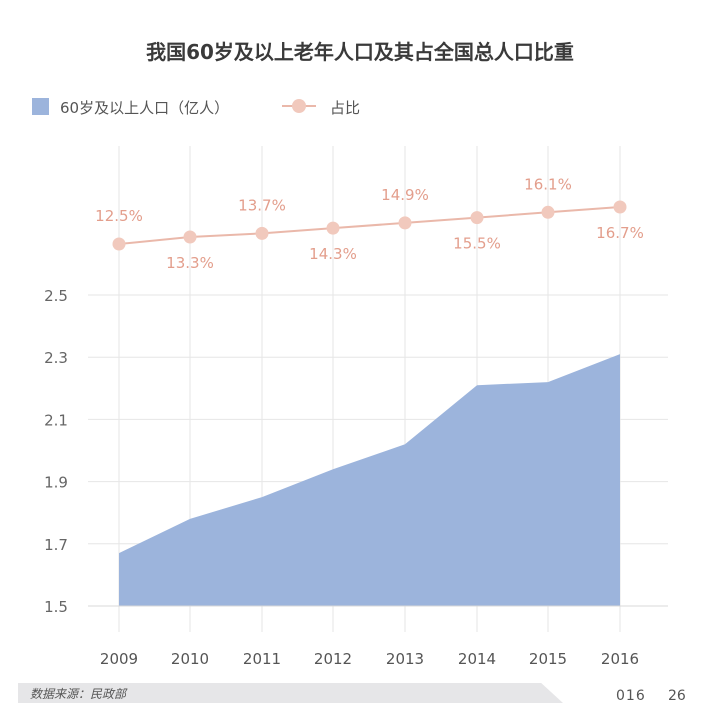 This screenshot has height=721, width=720. What do you see at coordinates (190, 237) in the screenshot?
I see `line-point-2010` at bounding box center [190, 237].